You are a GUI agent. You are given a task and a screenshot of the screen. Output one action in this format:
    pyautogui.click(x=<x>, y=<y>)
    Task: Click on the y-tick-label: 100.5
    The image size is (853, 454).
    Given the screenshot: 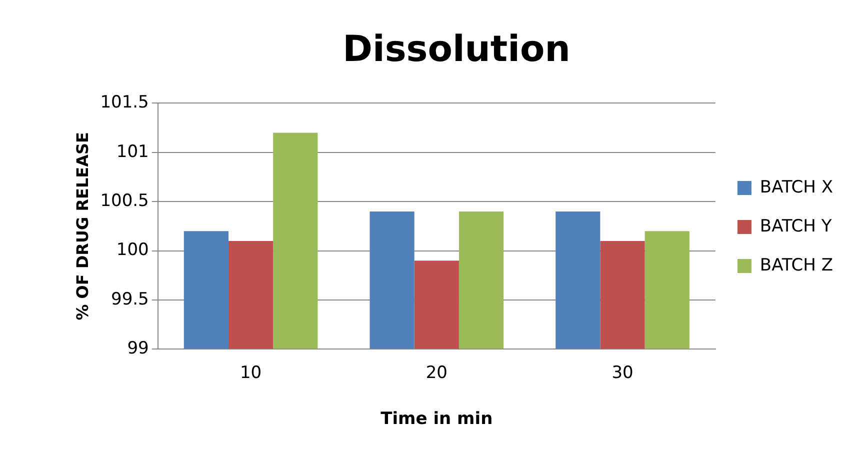 What is the action you would take?
    pyautogui.click(x=124, y=201)
    